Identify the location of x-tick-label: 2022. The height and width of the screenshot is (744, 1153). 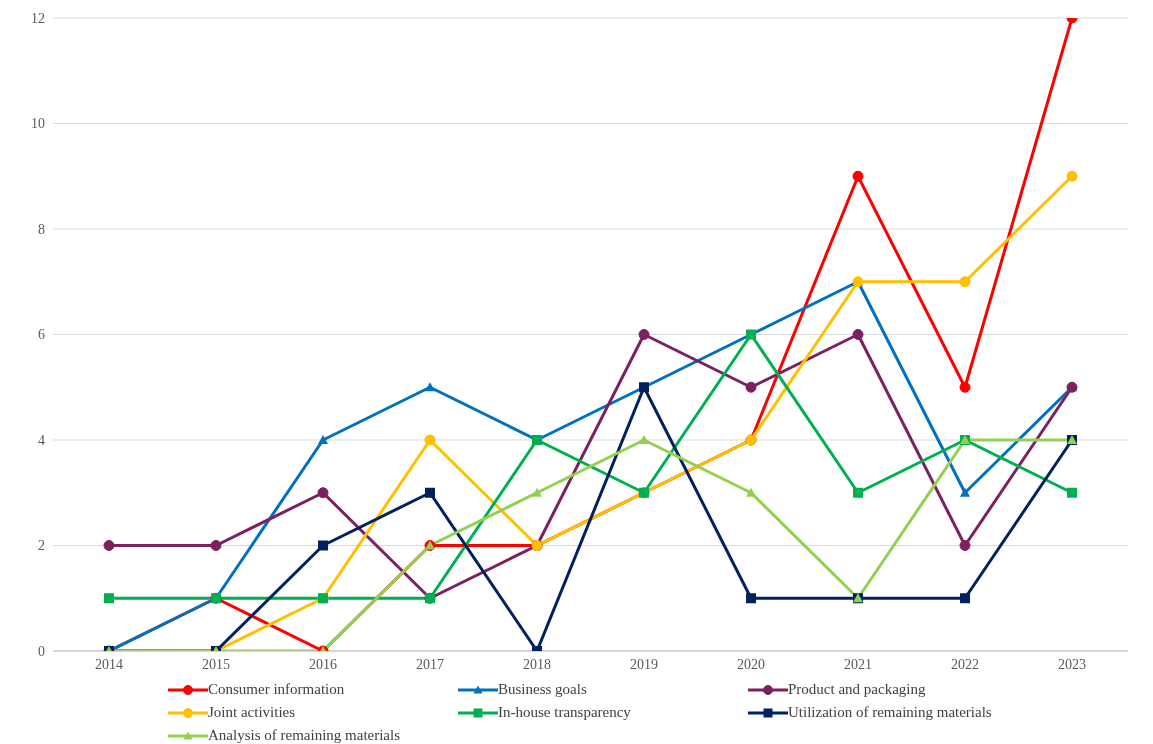
(965, 664).